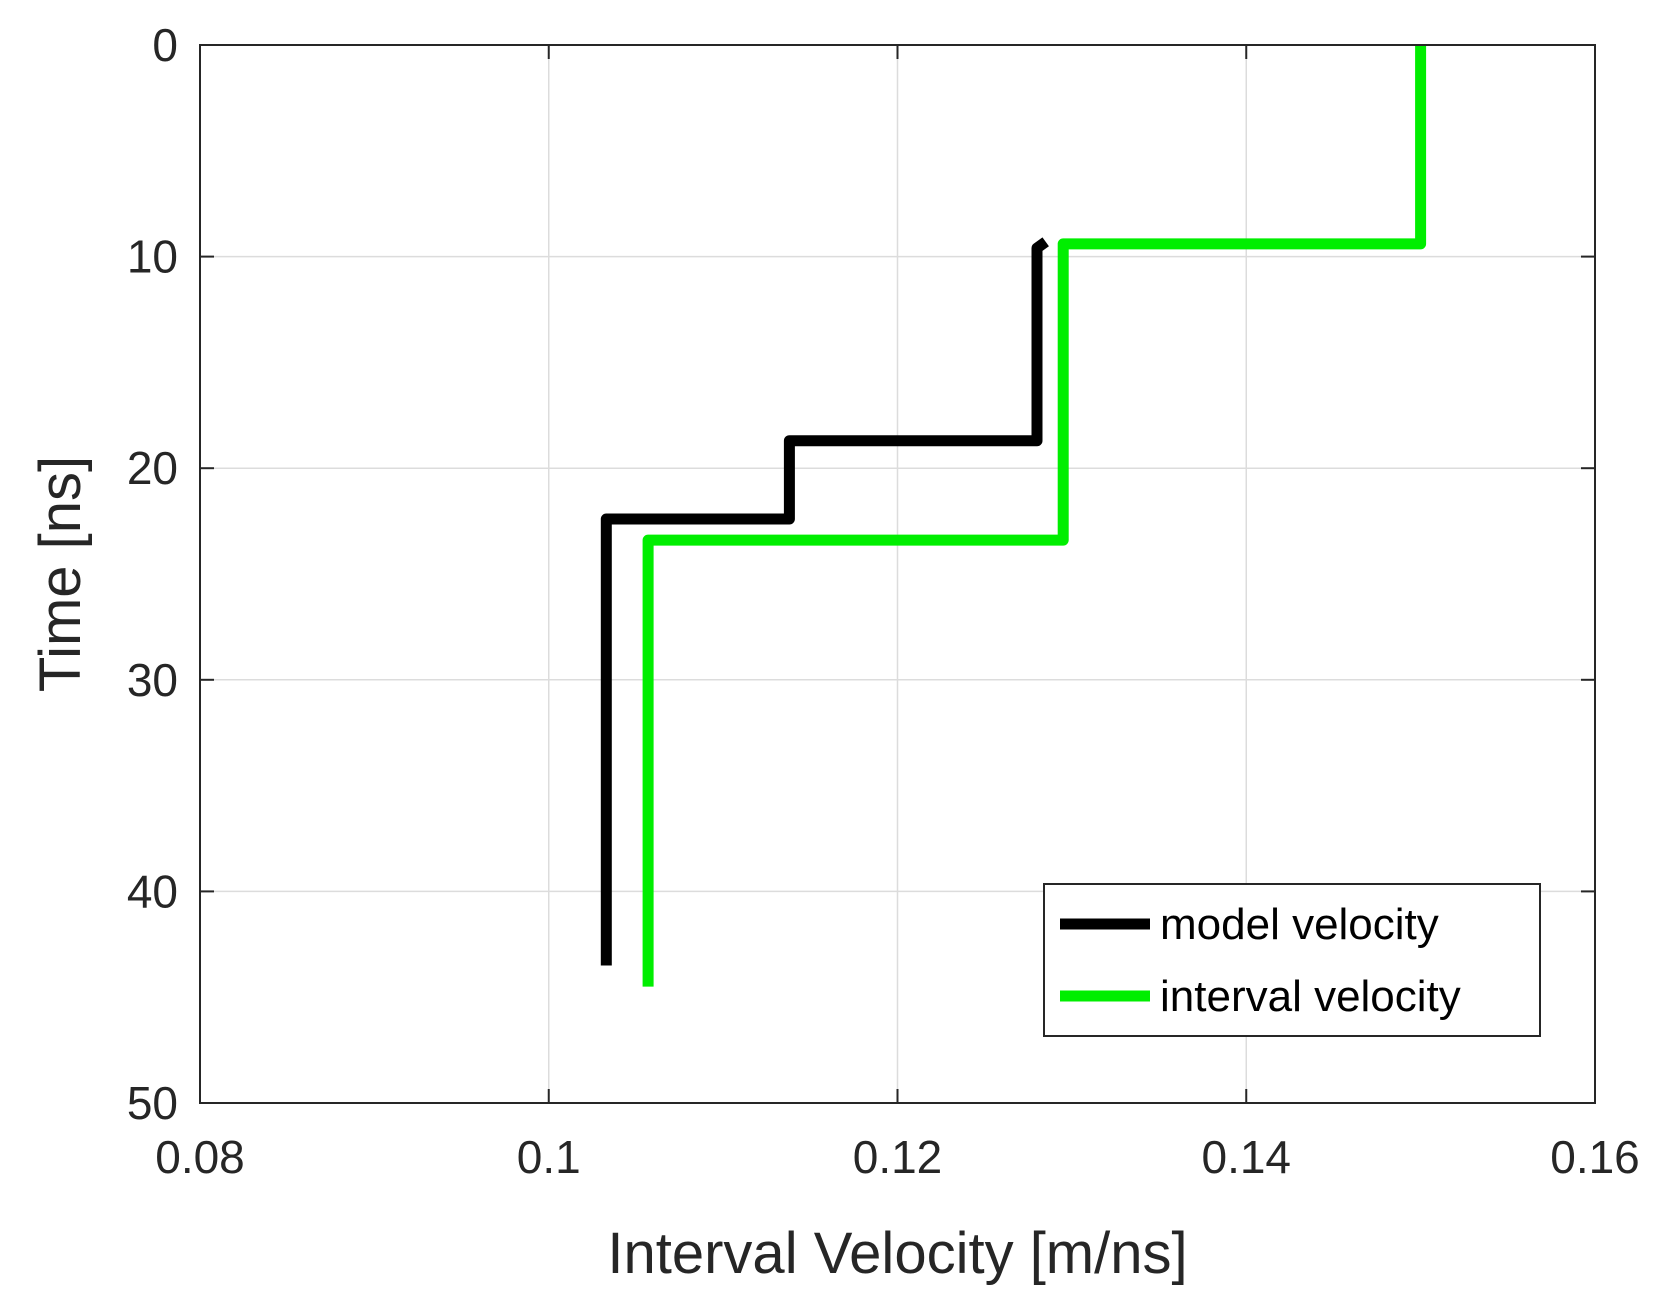 The width and height of the screenshot is (1669, 1311). Describe the element at coordinates (60, 574) in the screenshot. I see `y-axis-label: Time [ns]` at that location.